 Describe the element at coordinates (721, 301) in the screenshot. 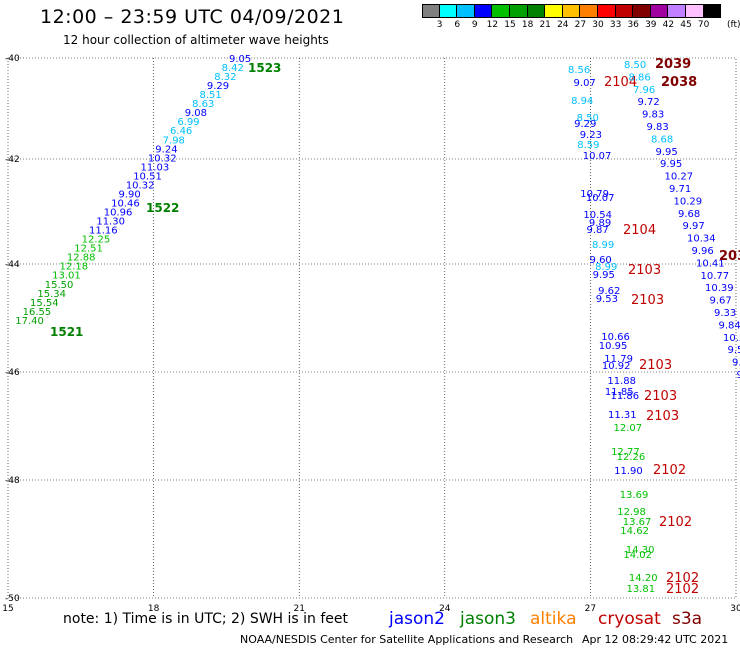

I see `track3-wave-height: 9.67` at that location.